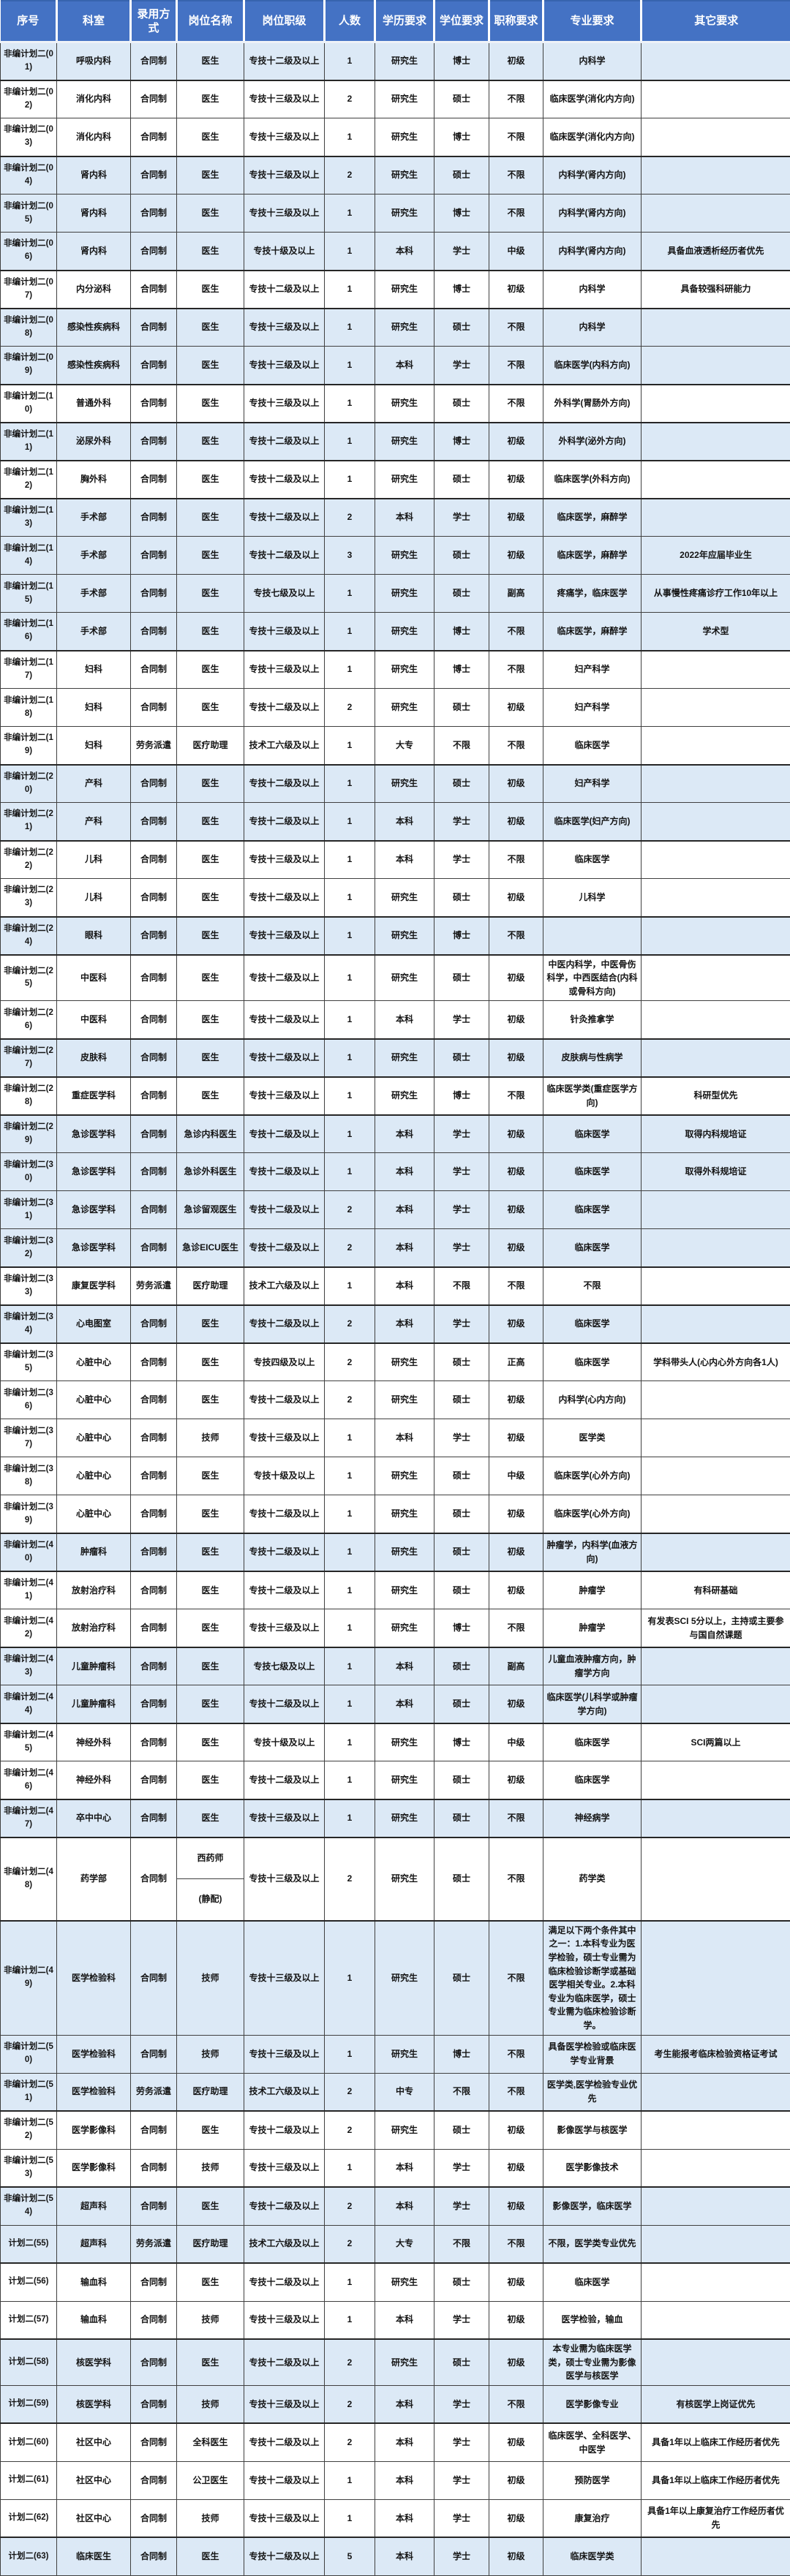 Image resolution: width=790 pixels, height=2576 pixels. What do you see at coordinates (592, 1780) in the screenshot?
I see `cell-major: 临床医学` at bounding box center [592, 1780].